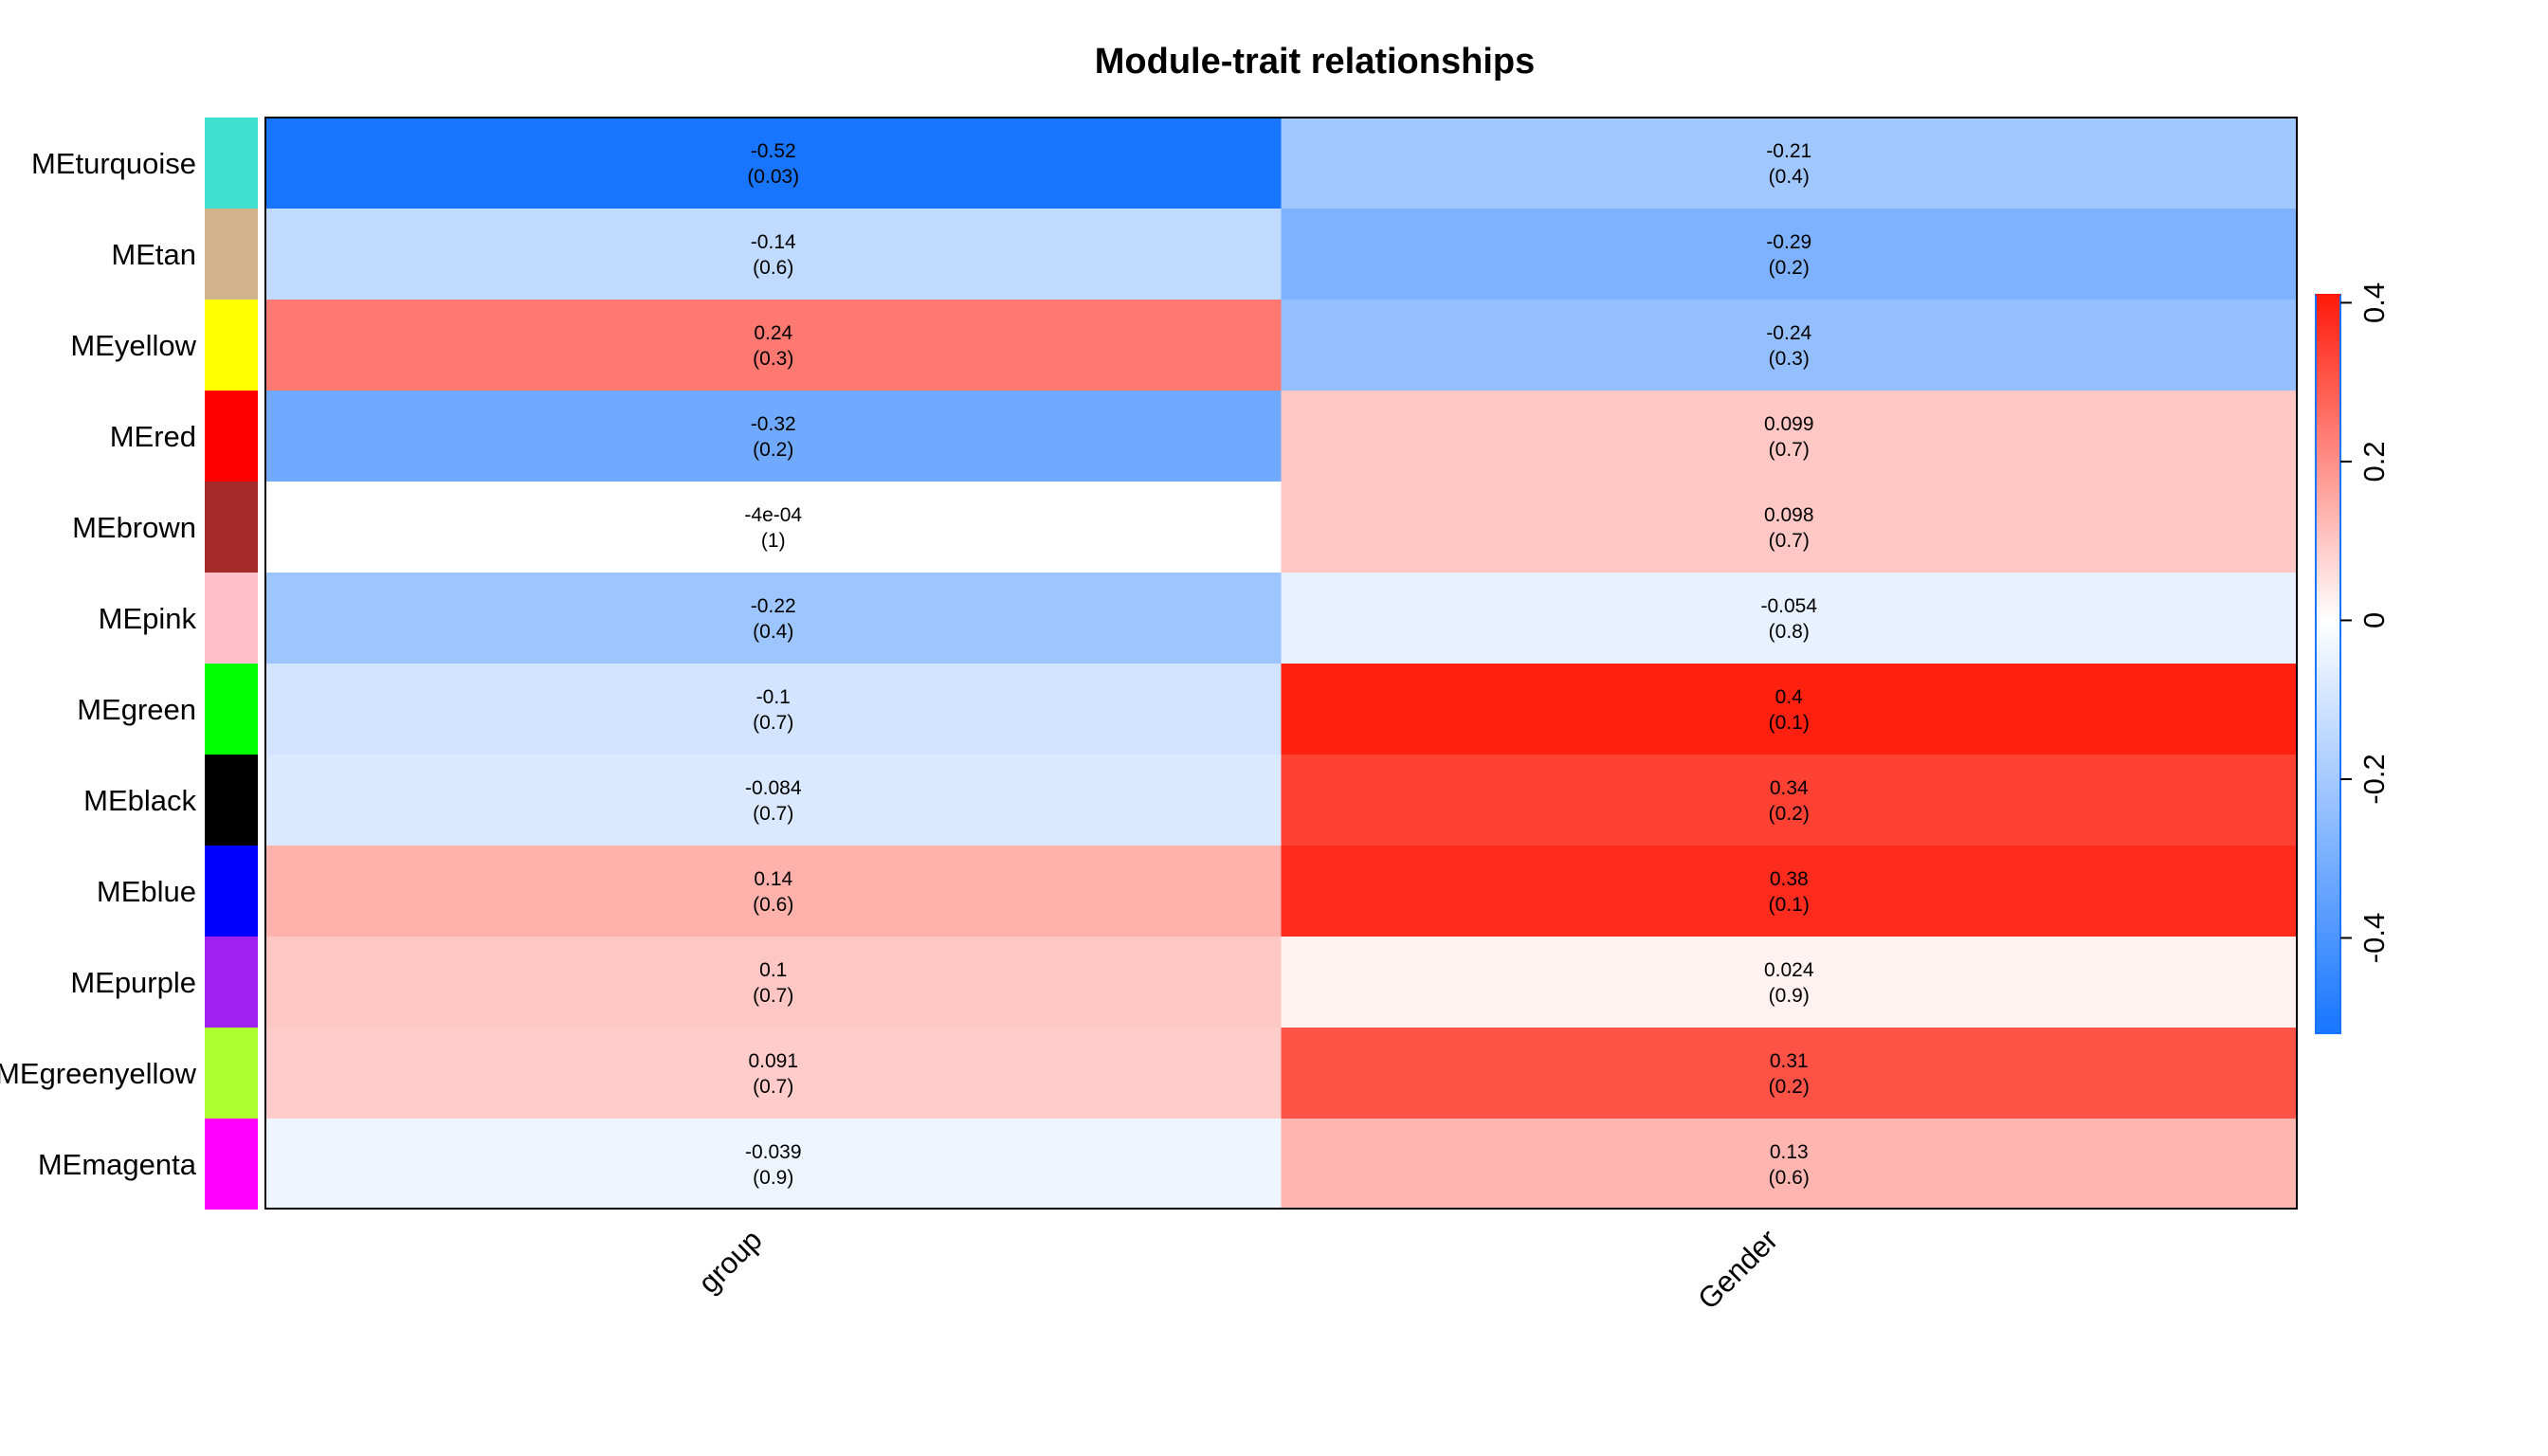 The height and width of the screenshot is (1456, 2548). What do you see at coordinates (133, 345) in the screenshot?
I see `row-label: MEyellow` at bounding box center [133, 345].